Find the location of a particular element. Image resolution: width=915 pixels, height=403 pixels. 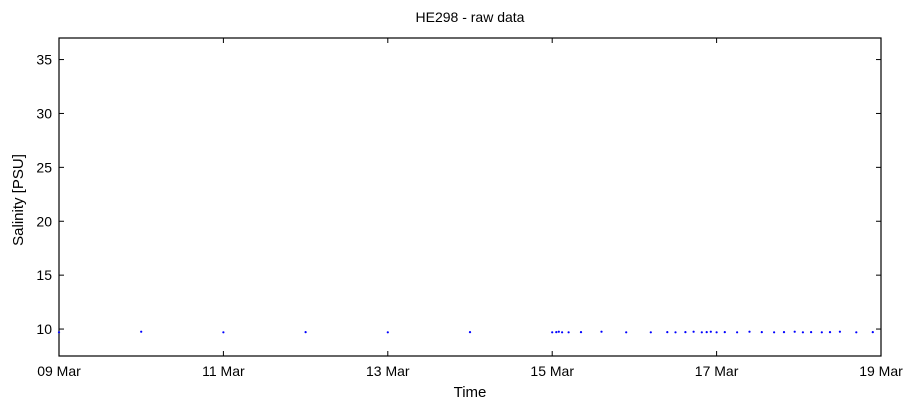

data-points is located at coordinates (465, 332).